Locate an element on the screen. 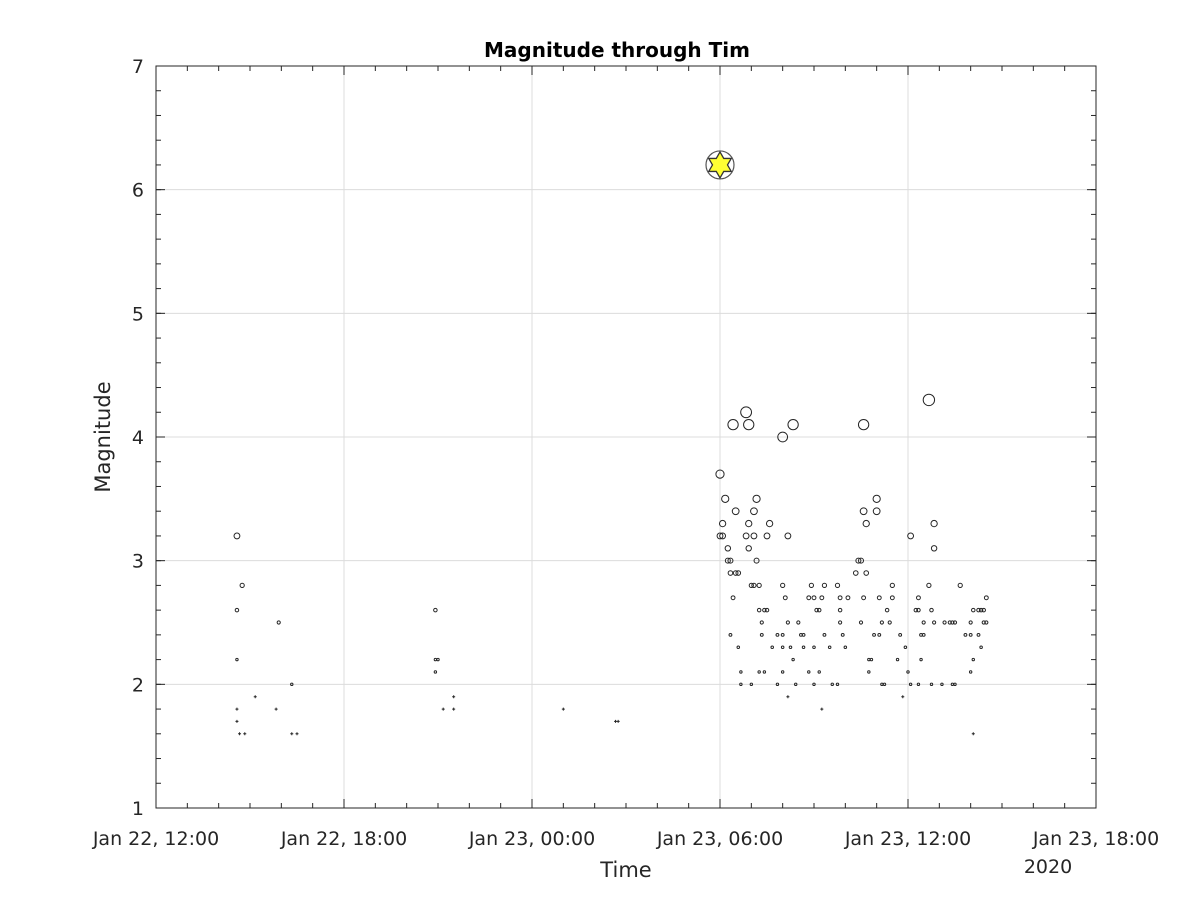 The image size is (1200, 901). y-tick-labels: 1 2 3 4 5 6 7 is located at coordinates (138, 438).